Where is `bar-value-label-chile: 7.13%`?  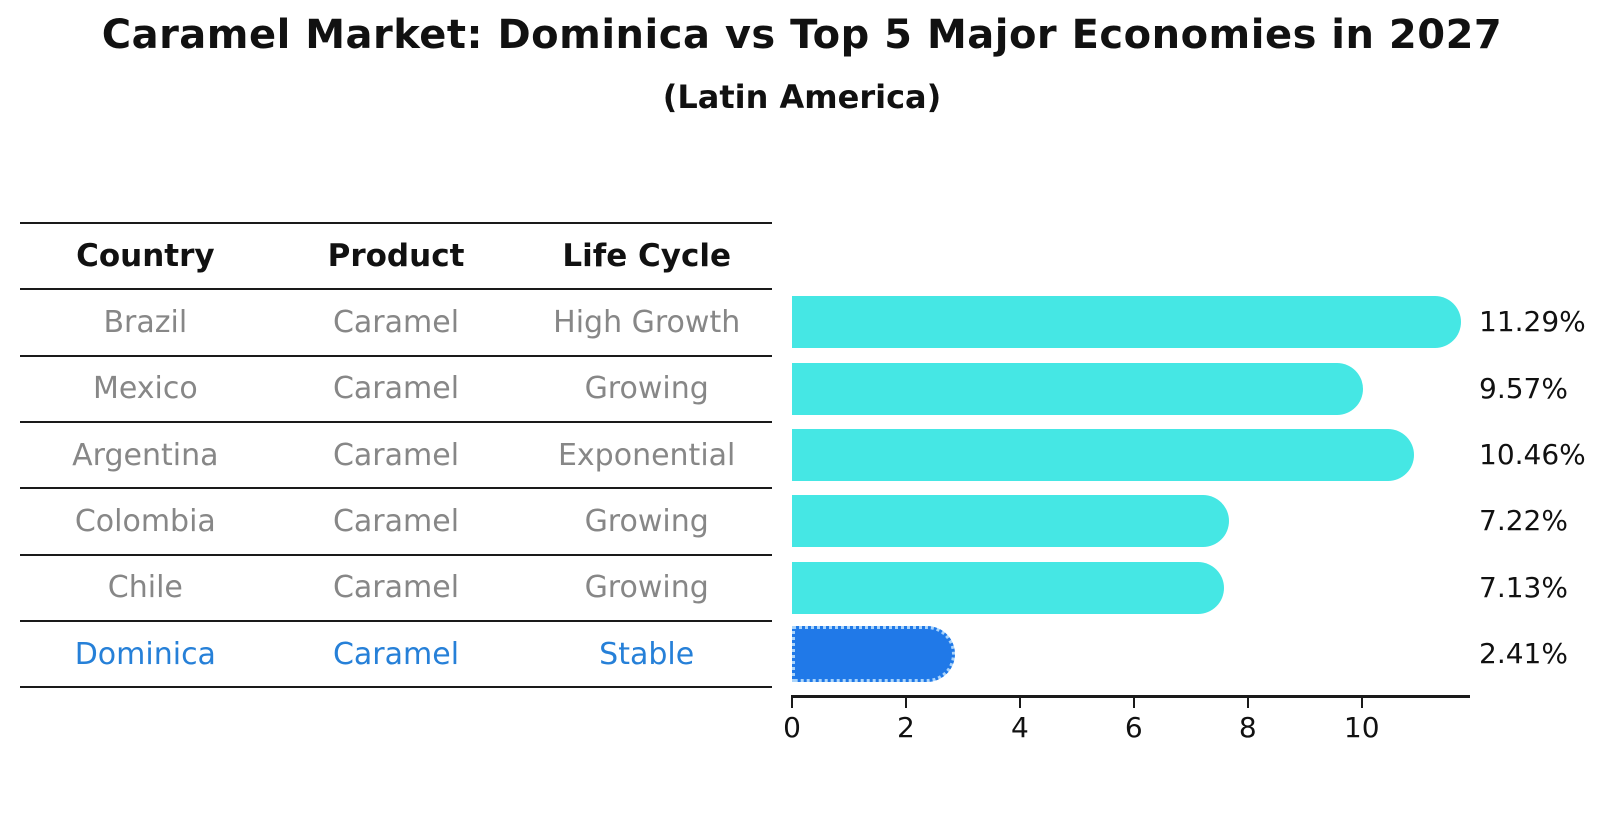 bar-value-label-chile: 7.13% is located at coordinates (1523, 587).